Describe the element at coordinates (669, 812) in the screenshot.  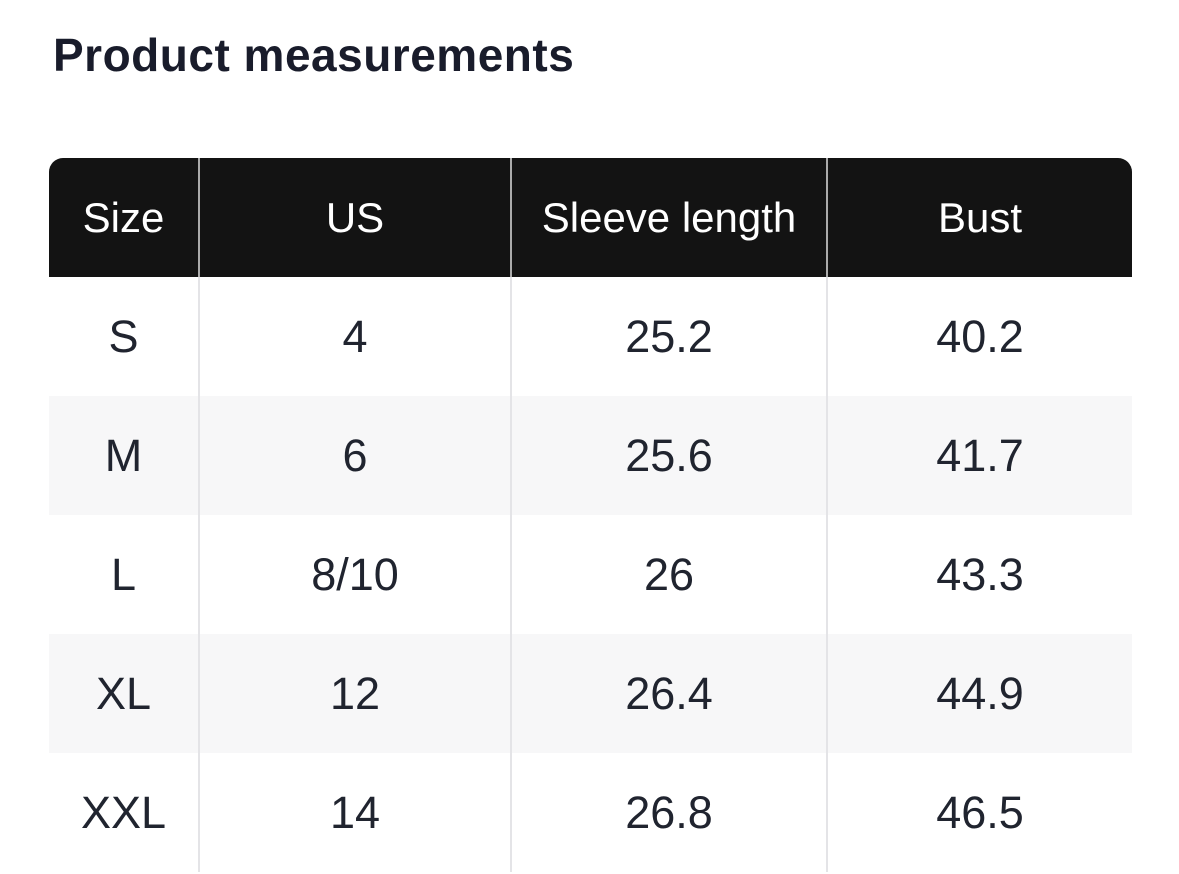
I see `table-cell: 26.8` at that location.